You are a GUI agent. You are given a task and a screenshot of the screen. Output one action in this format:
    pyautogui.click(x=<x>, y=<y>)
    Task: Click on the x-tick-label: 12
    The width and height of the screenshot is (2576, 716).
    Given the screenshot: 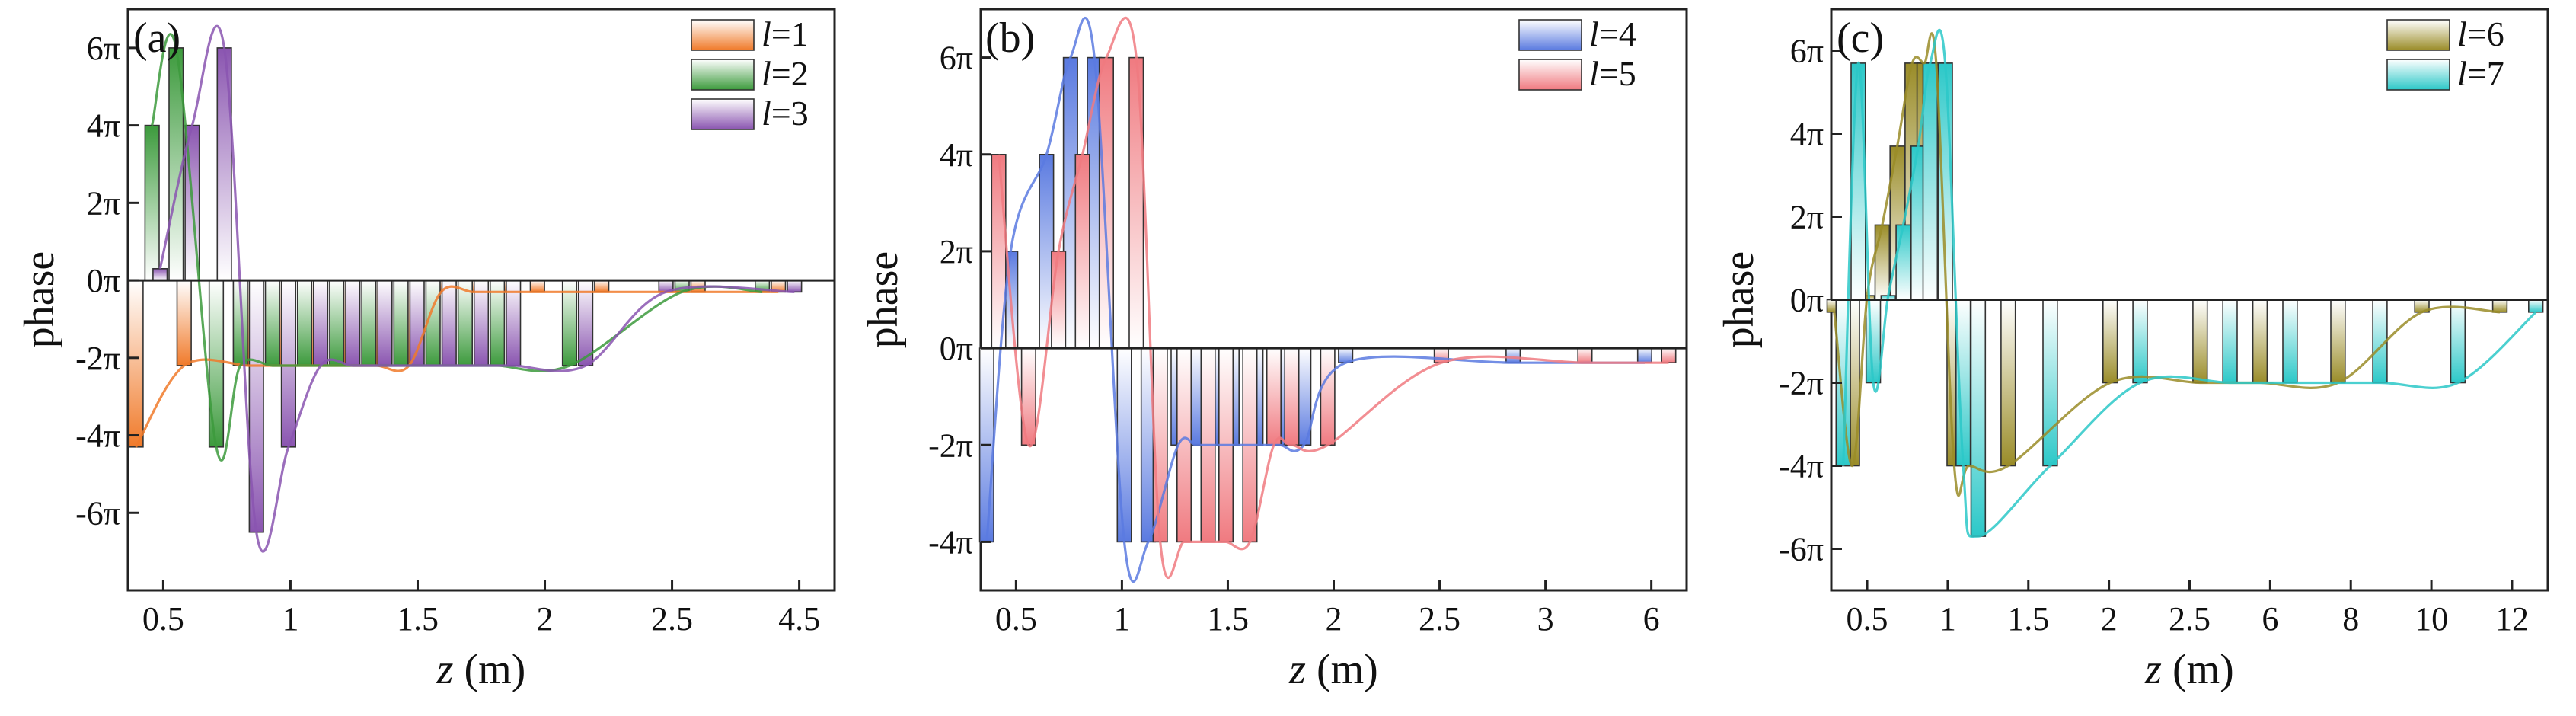 What is the action you would take?
    pyautogui.click(x=2512, y=619)
    